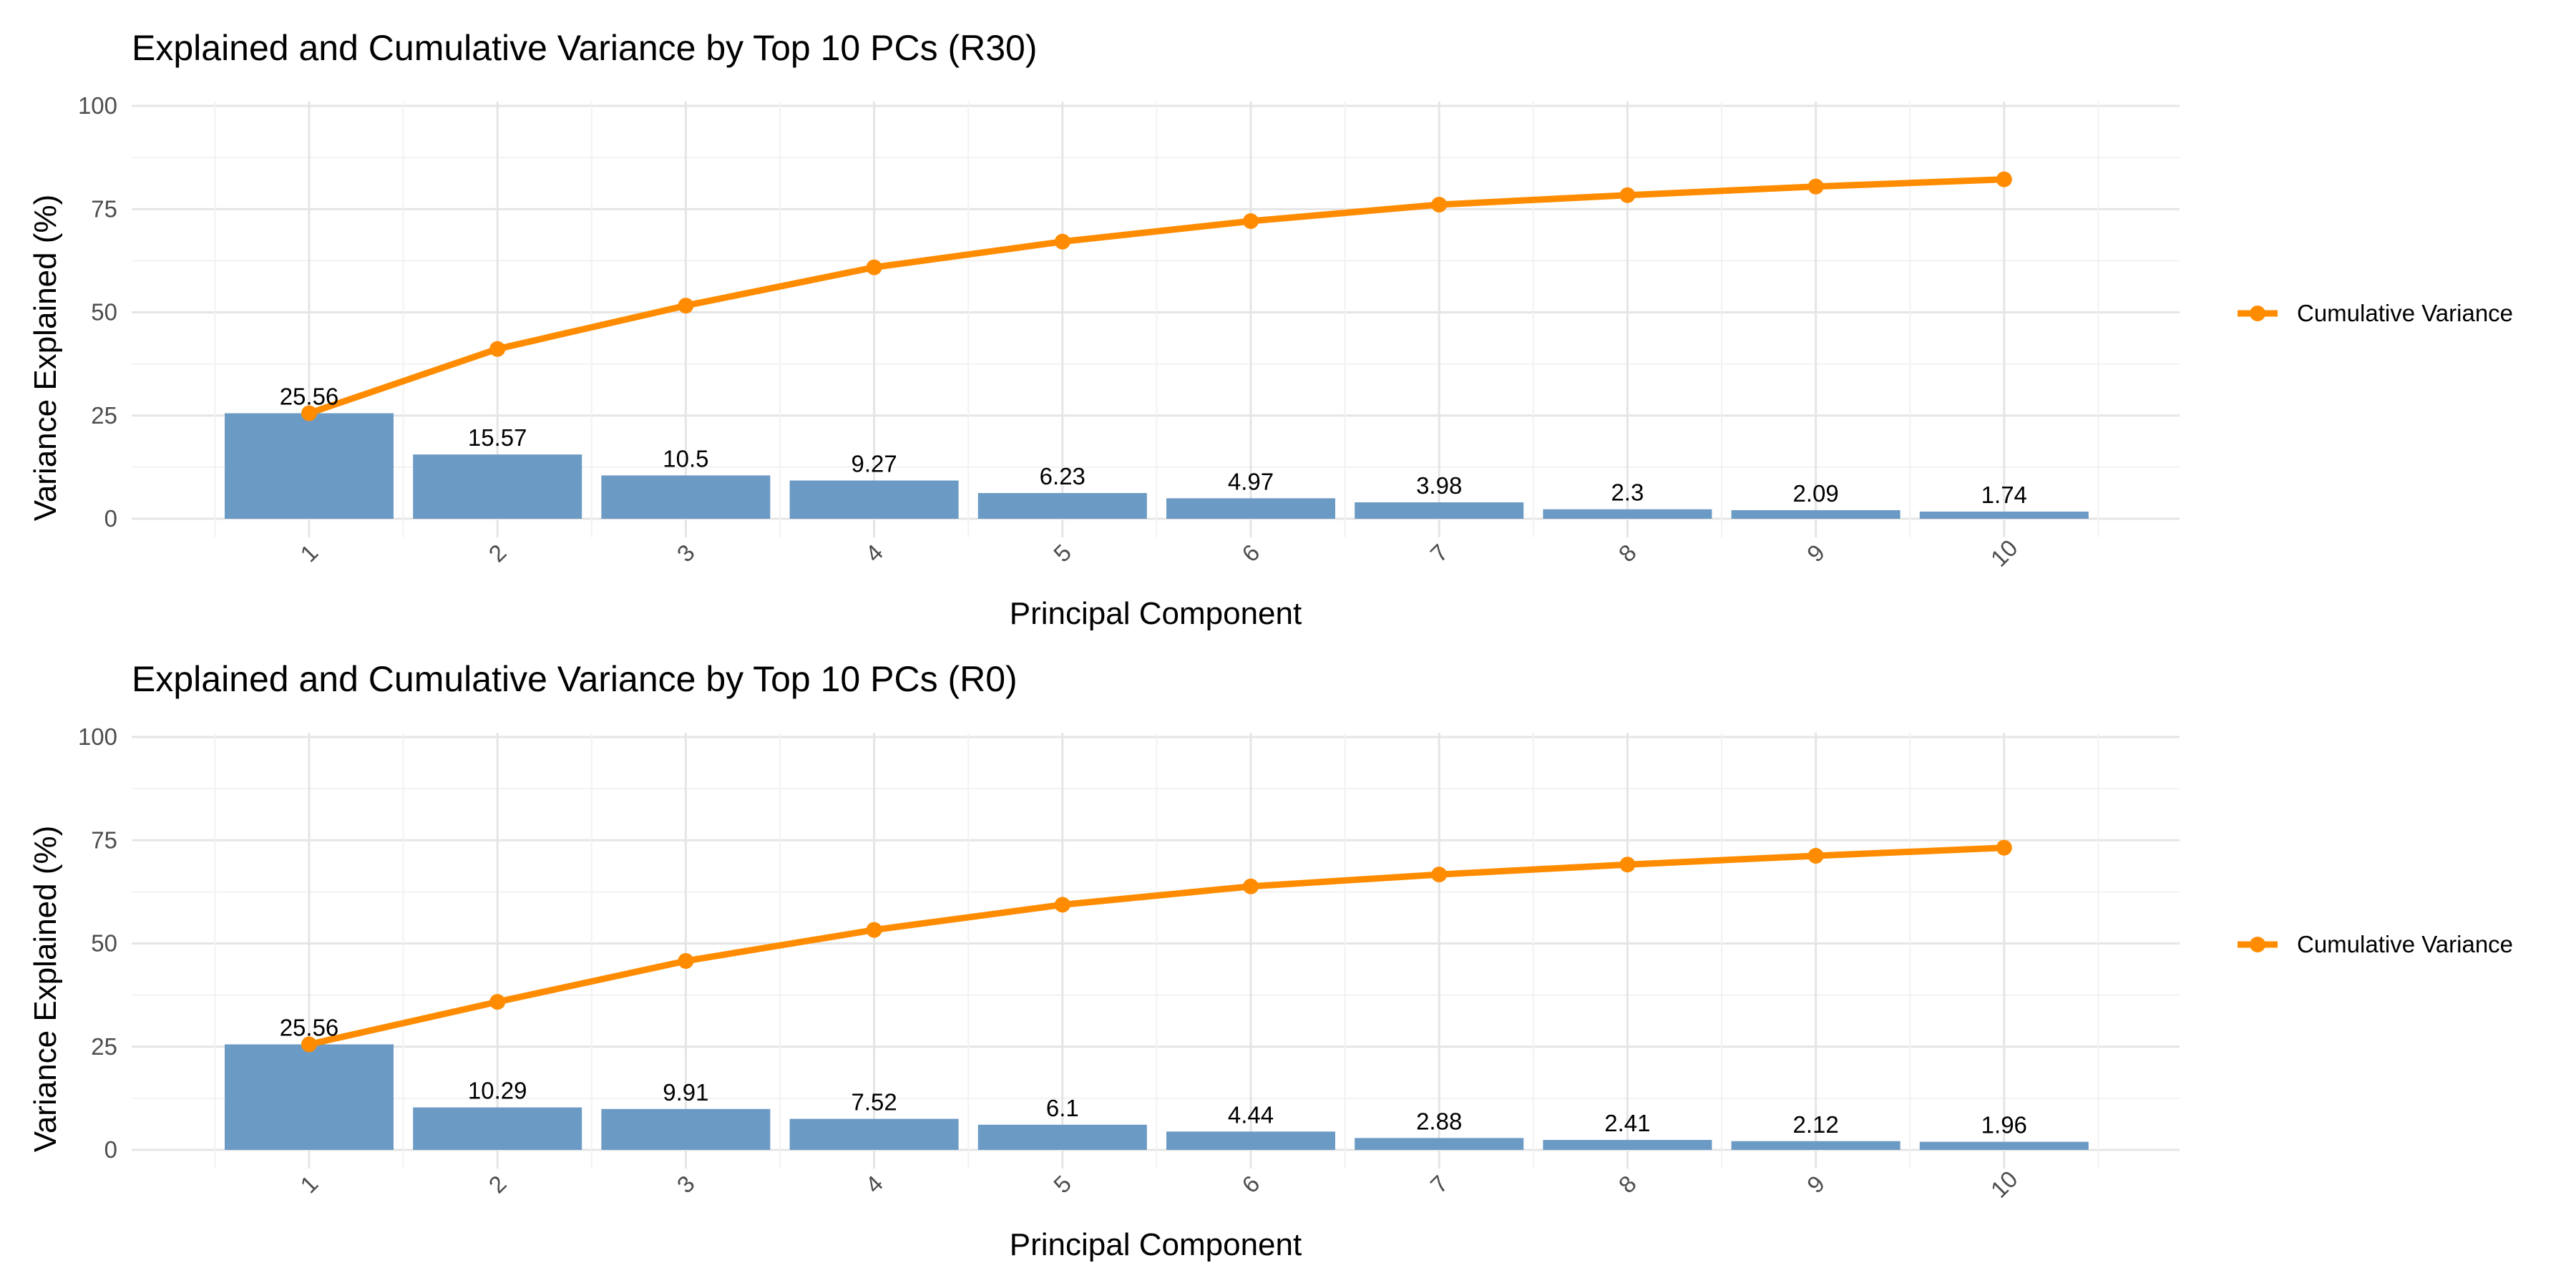  What do you see at coordinates (1250, 553) in the screenshot?
I see `x-tick-label: 6` at bounding box center [1250, 553].